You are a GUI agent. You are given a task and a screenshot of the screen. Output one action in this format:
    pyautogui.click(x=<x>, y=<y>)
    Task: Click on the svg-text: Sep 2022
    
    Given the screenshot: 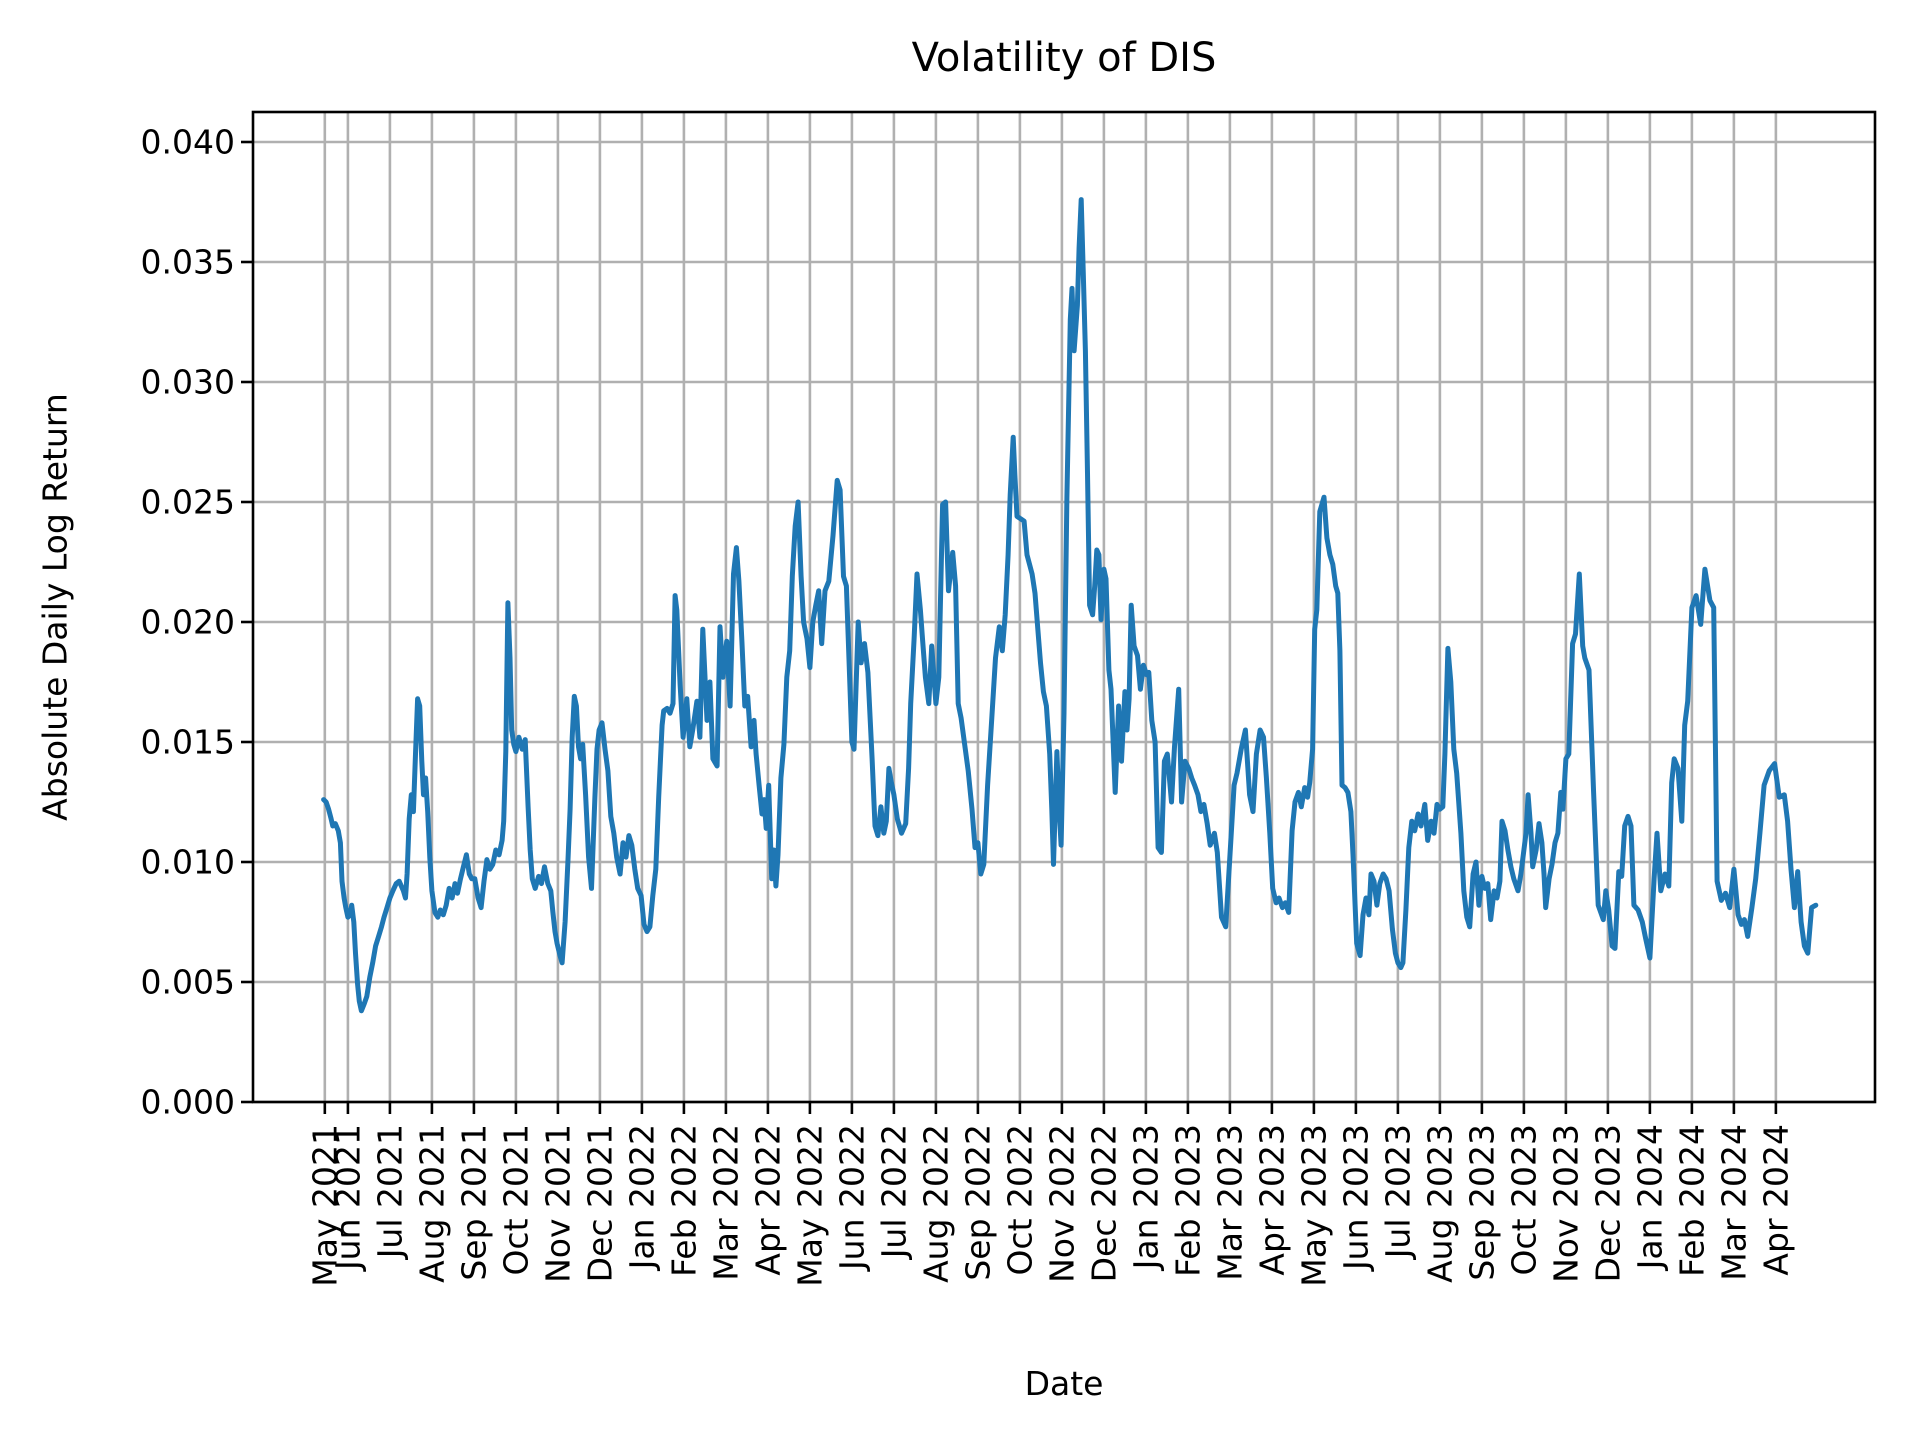 What is the action you would take?
    pyautogui.click(x=977, y=1202)
    